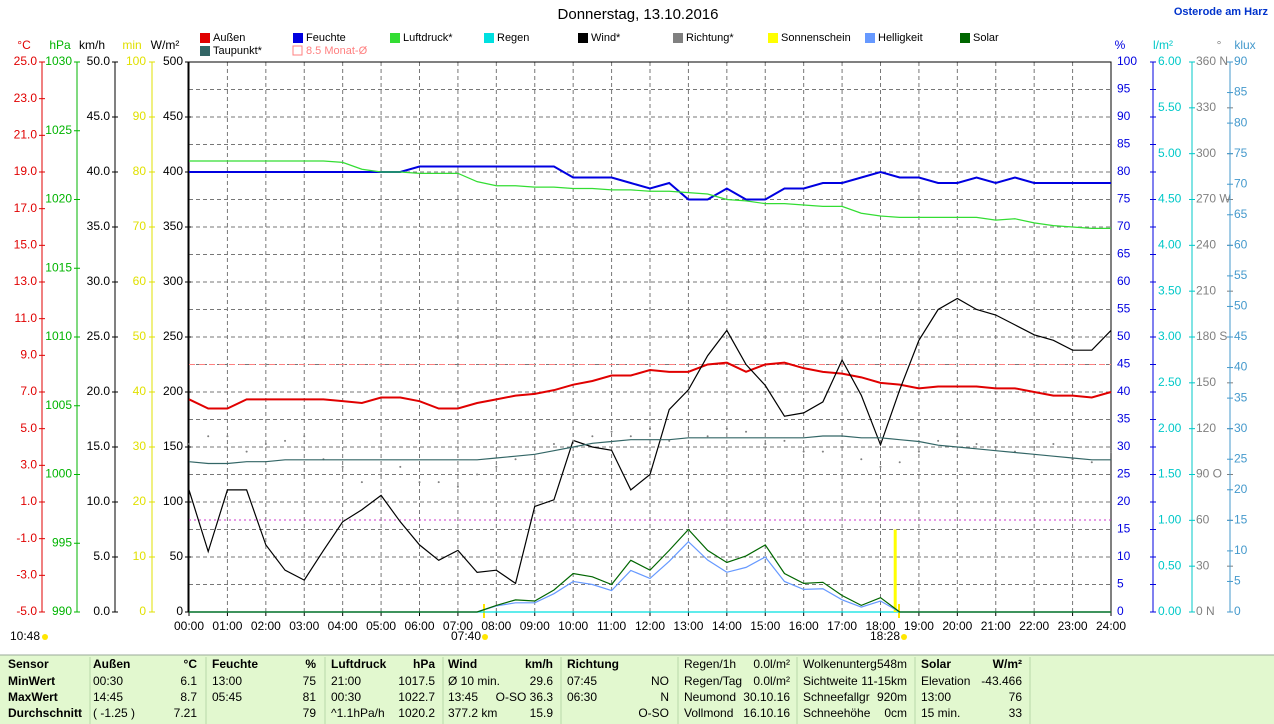 The height and width of the screenshot is (724, 1274). I want to click on x-tick-label: 13:00, so click(688, 626).